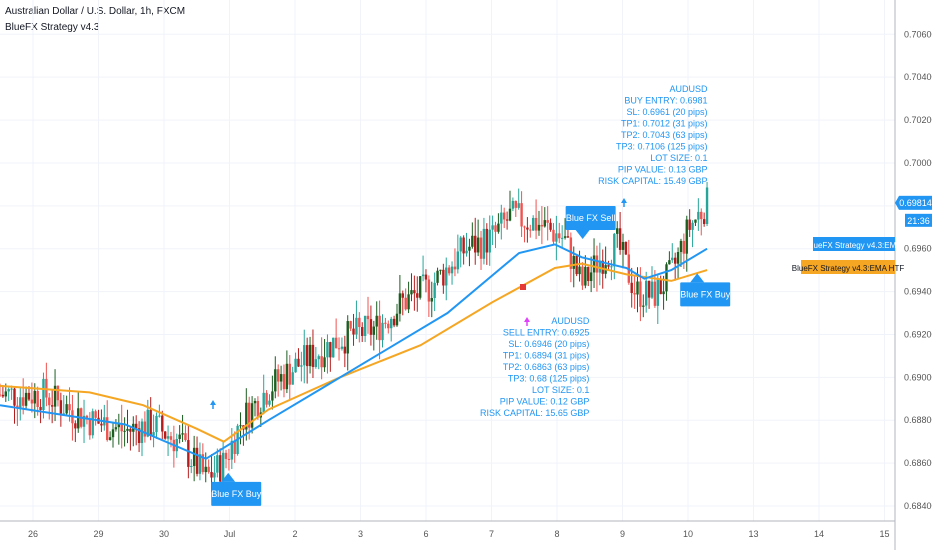 The height and width of the screenshot is (550, 932). What do you see at coordinates (848, 268) in the screenshot?
I see `ema-htf-series-label: BlueFX Strategy v4.3:EMA HTF` at bounding box center [848, 268].